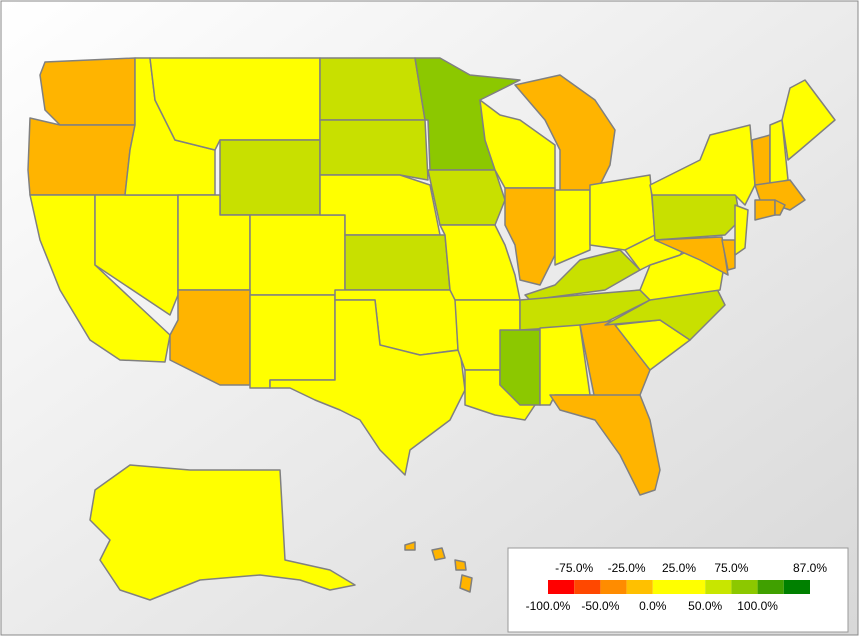 The image size is (862, 644). Describe the element at coordinates (810, 568) in the screenshot. I see `legend-label: 87.0%` at that location.